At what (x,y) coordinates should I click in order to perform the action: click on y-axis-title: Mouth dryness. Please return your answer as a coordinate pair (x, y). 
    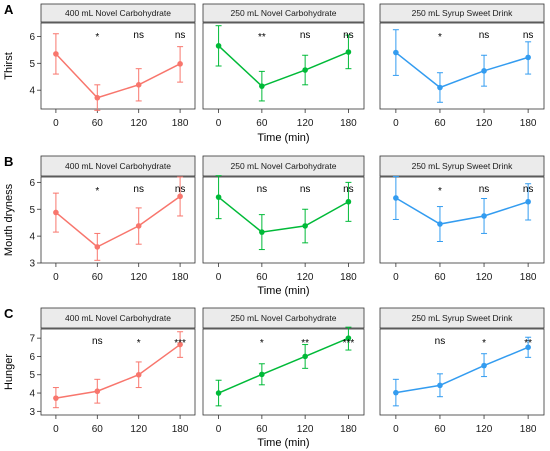
    Looking at the image, I should click on (9, 219).